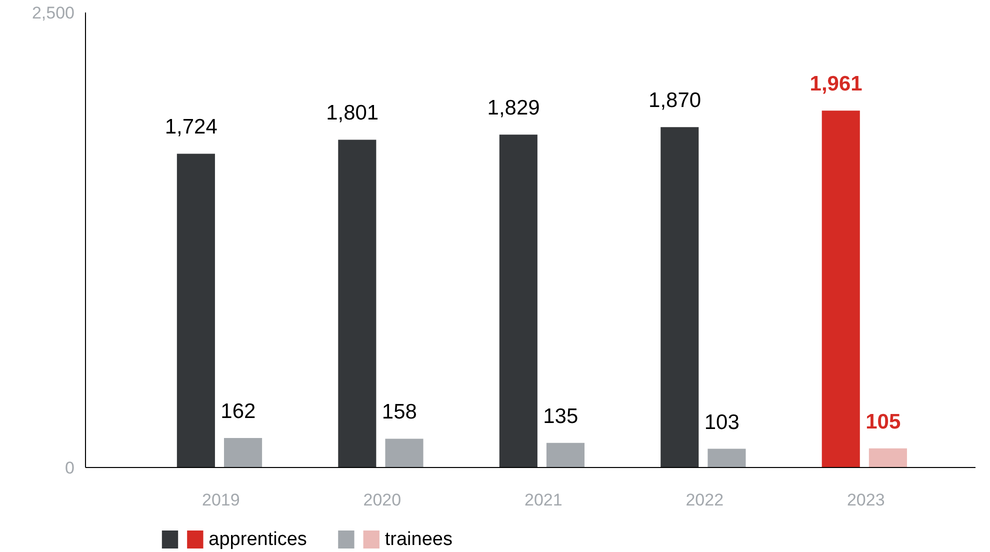 The width and height of the screenshot is (990, 552). I want to click on data-label: 135, so click(560, 416).